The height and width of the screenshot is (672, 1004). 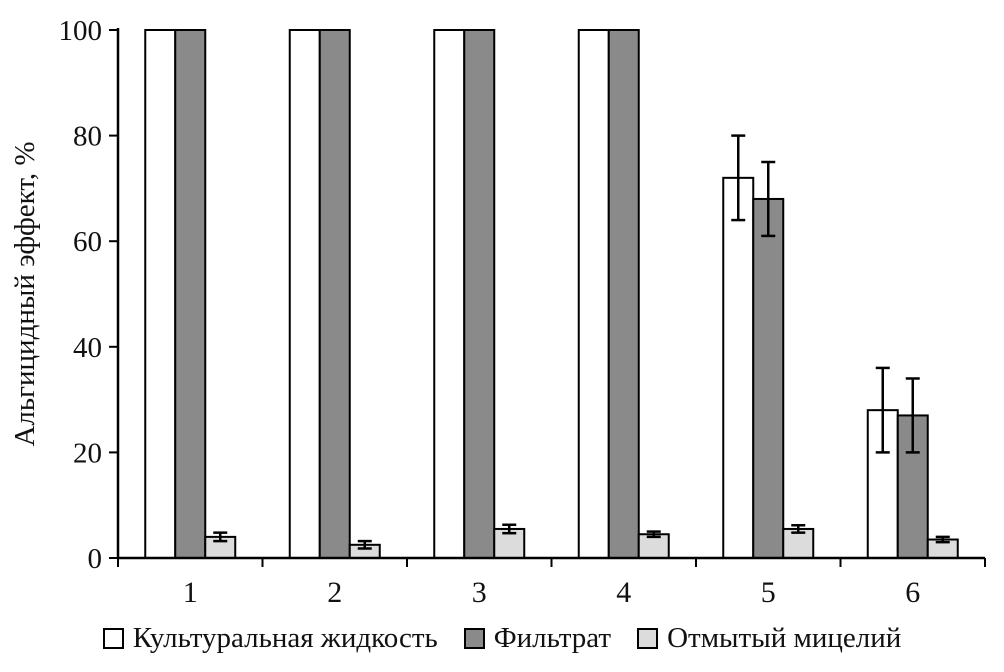 I want to click on x-category-label: 5, so click(x=768, y=590).